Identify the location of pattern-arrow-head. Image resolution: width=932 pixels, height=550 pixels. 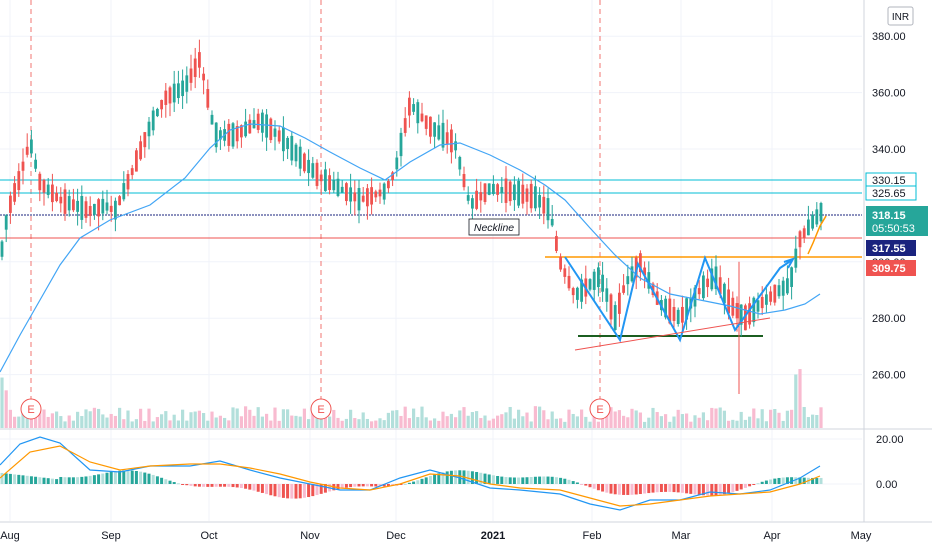
(789, 263).